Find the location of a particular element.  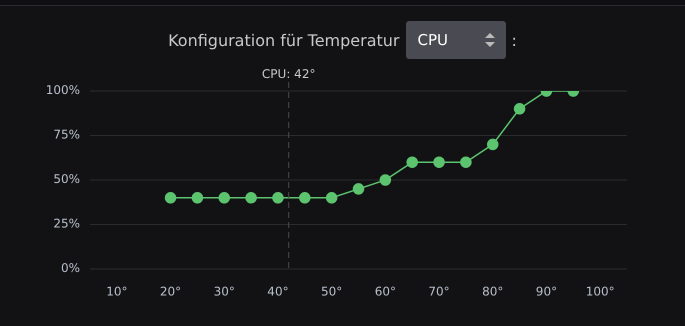

y-tick-label: 25% is located at coordinates (66, 223).